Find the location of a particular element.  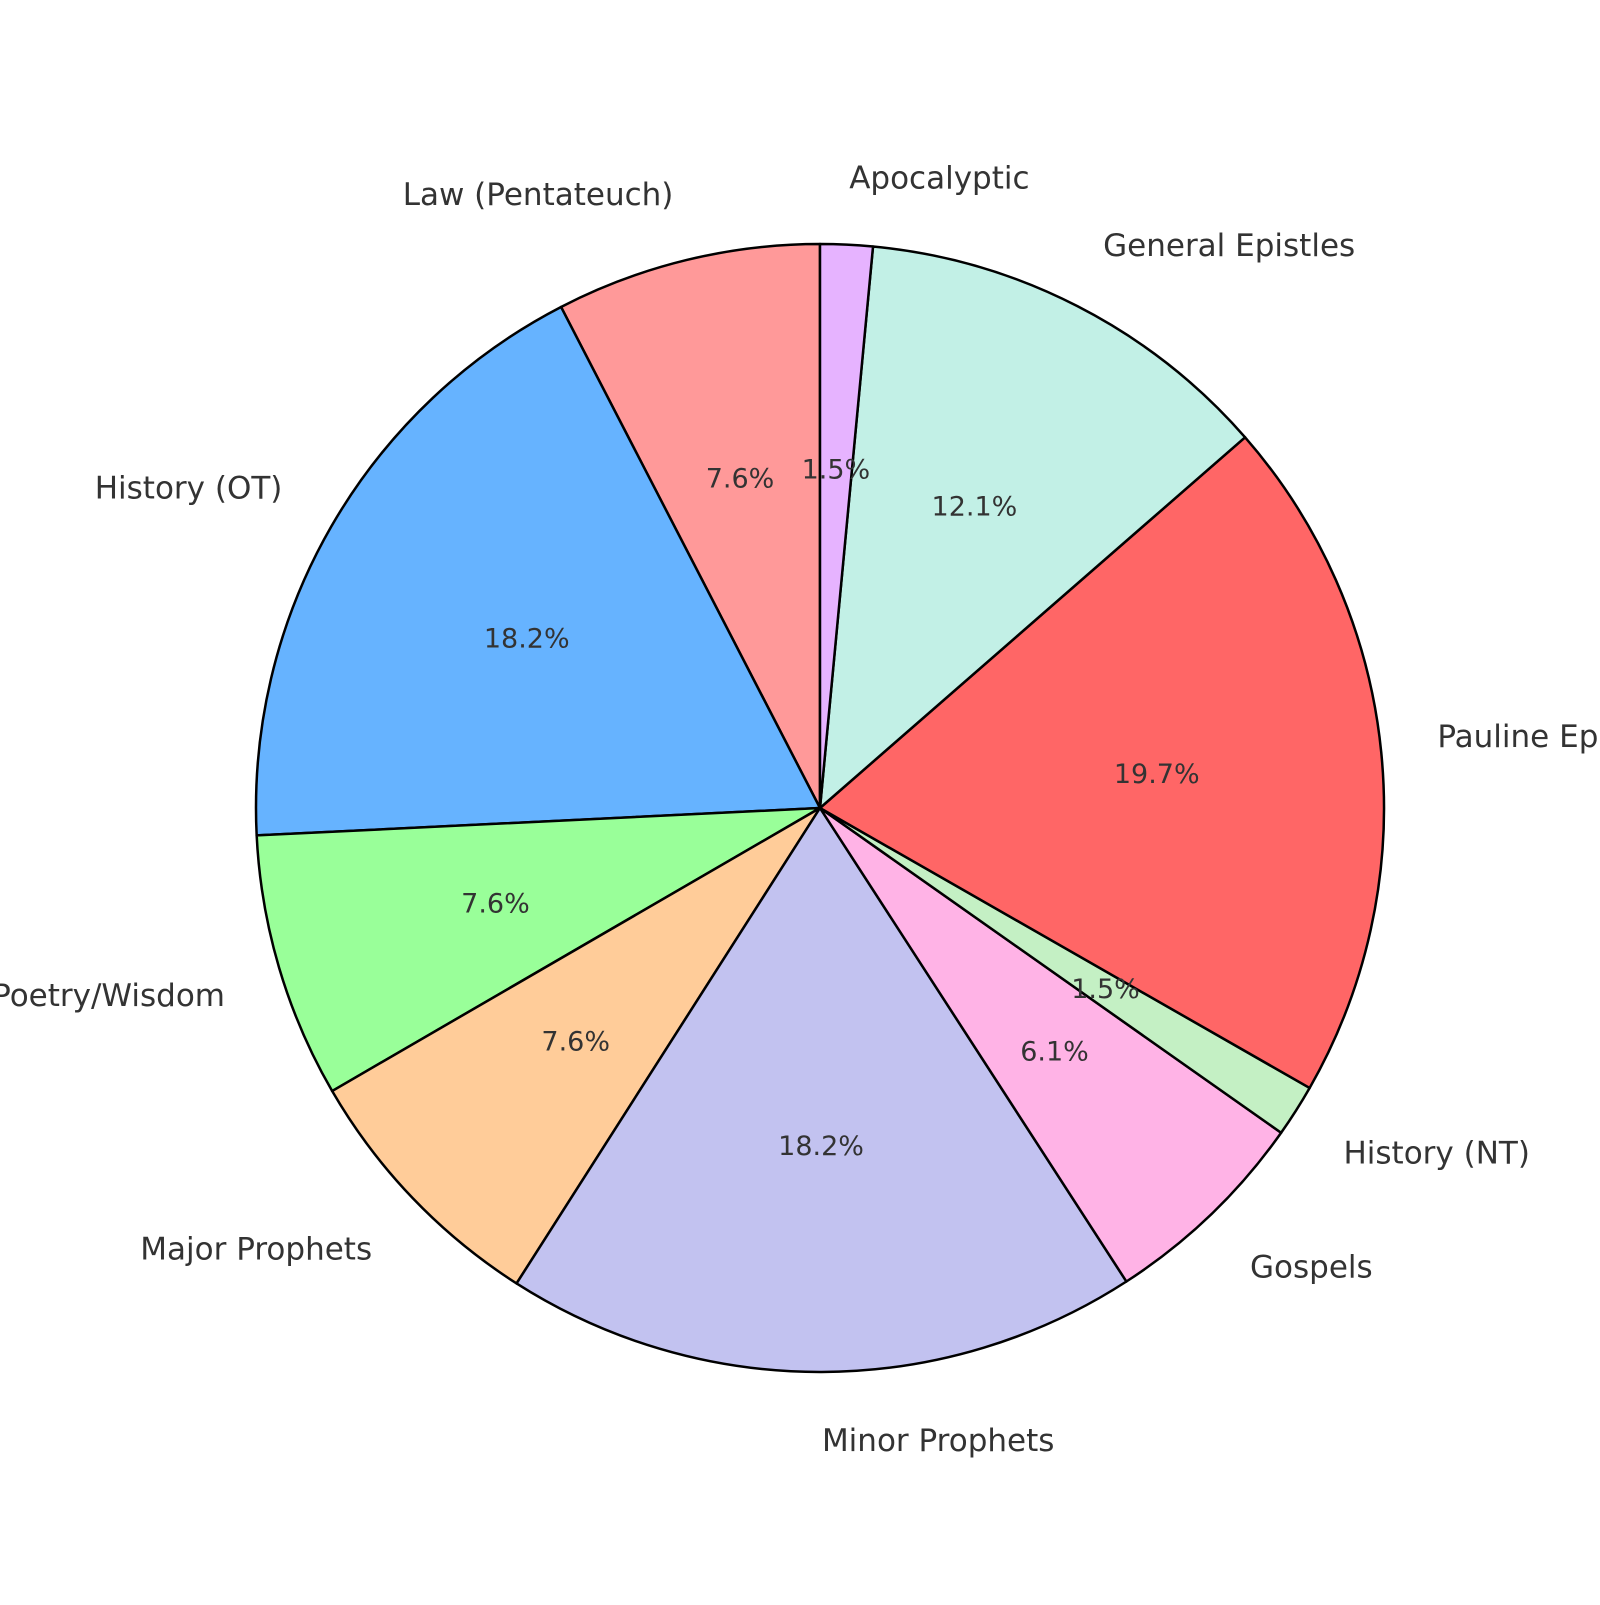

percent-label-history-nt: 1.5% is located at coordinates (1105, 989).